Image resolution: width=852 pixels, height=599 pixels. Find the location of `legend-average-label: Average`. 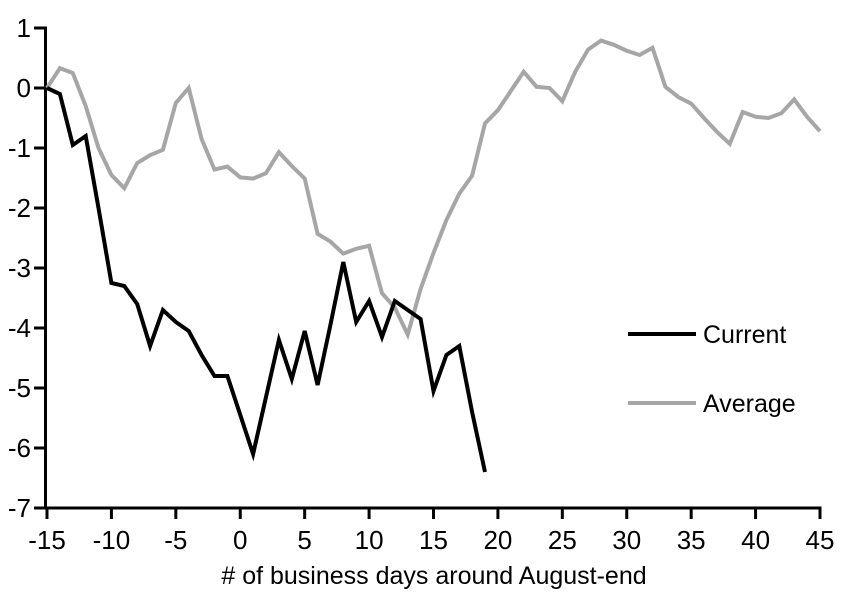

legend-average-label: Average is located at coordinates (749, 404).